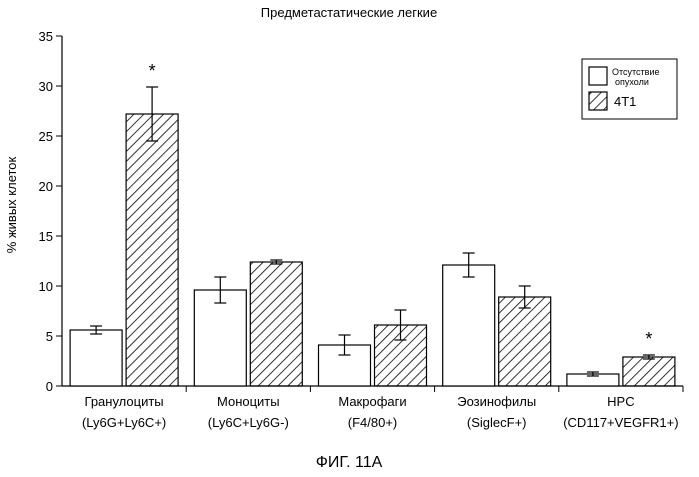 The width and height of the screenshot is (699, 477). Describe the element at coordinates (598, 101) in the screenshot. I see `legend-swatch-4t1` at that location.